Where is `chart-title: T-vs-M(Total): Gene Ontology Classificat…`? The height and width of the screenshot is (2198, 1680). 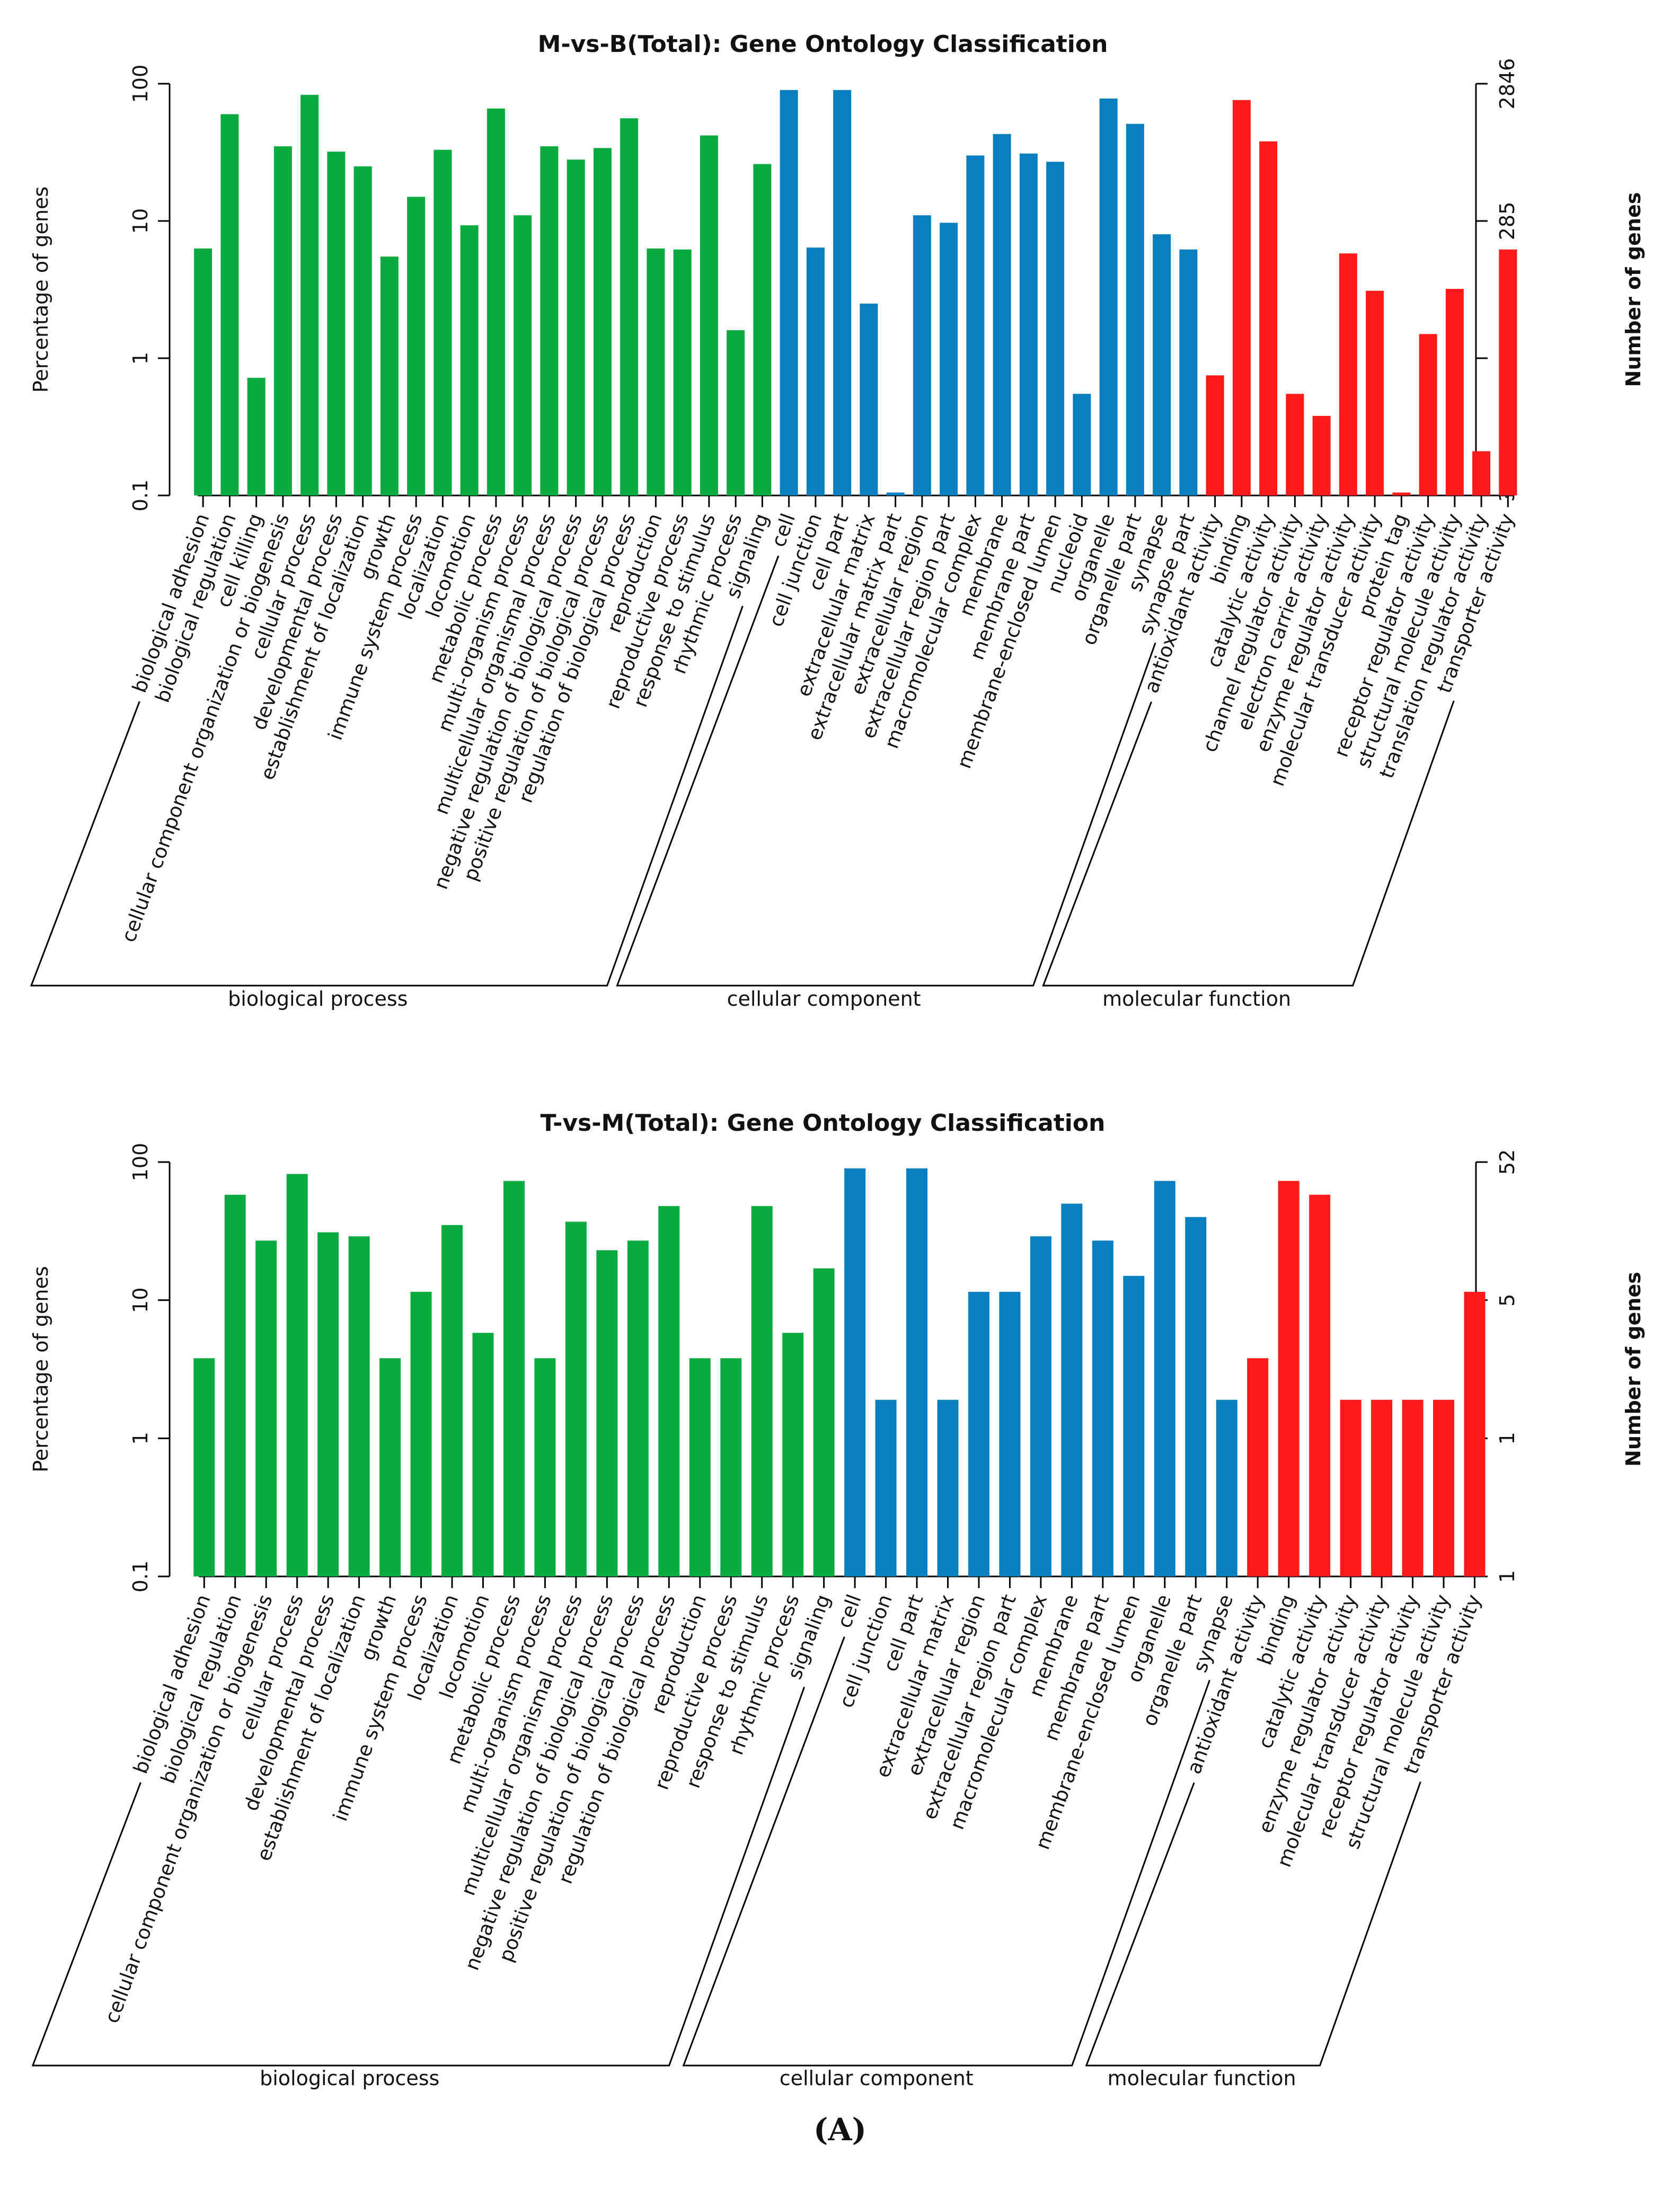
chart-title: T-vs-M(Total): Gene Ontology Classificat… is located at coordinates (823, 1123).